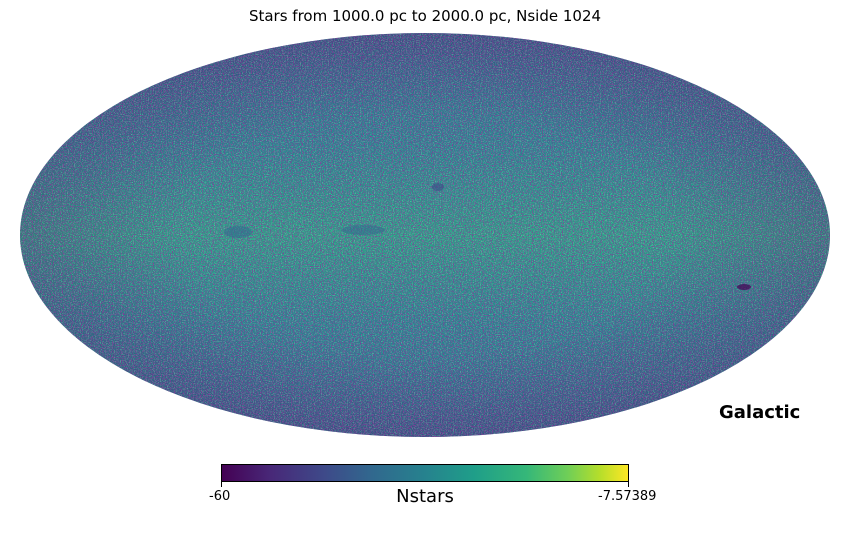 This screenshot has height=540, width=850. What do you see at coordinates (220, 496) in the screenshot?
I see `colorbar-min-label: -60` at bounding box center [220, 496].